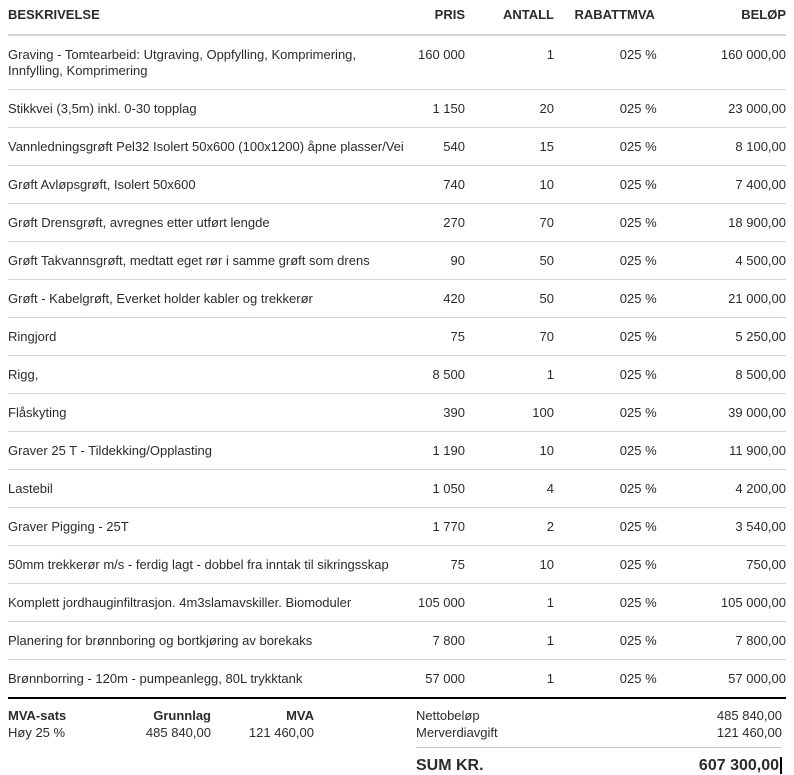 This screenshot has height=775, width=794. Describe the element at coordinates (744, 564) in the screenshot. I see `row-amount: 750,00` at that location.